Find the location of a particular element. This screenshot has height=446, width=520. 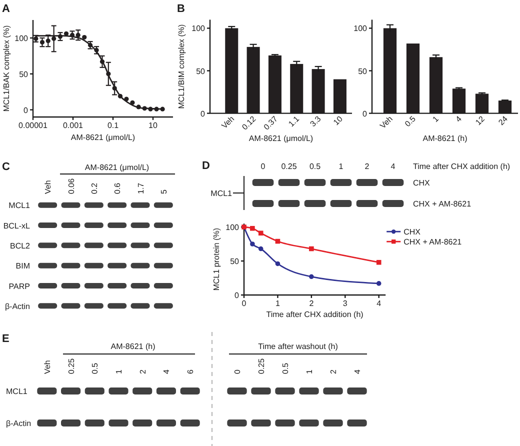

category-label: BCL-xL is located at coordinates (16, 225).